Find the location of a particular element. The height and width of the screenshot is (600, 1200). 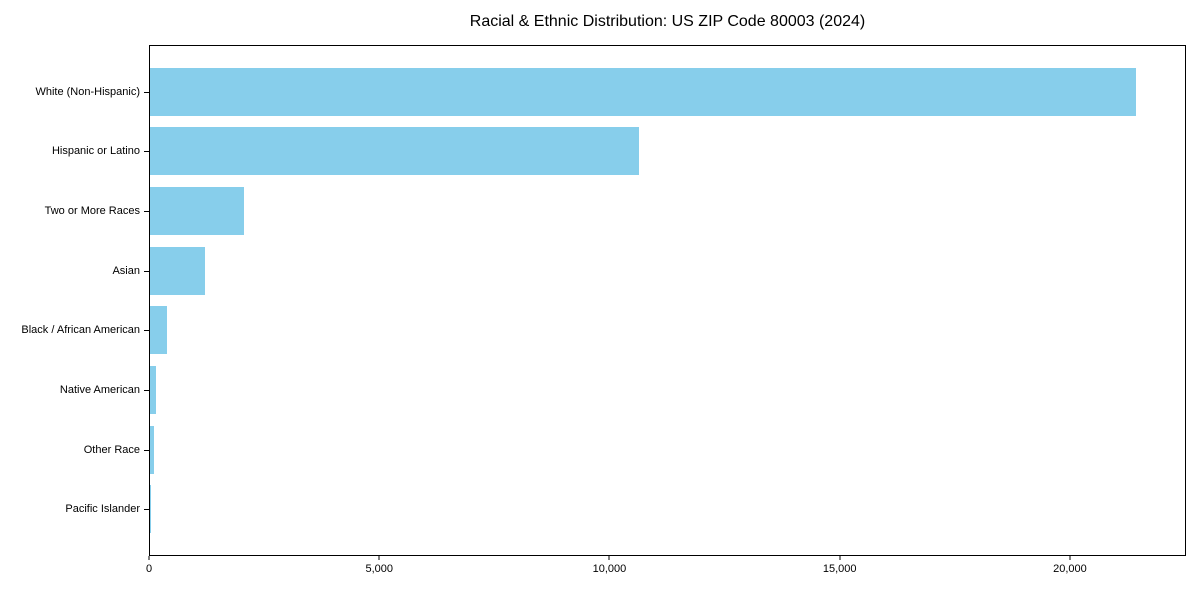

bar-row: Two or More Races is located at coordinates (615, 211).